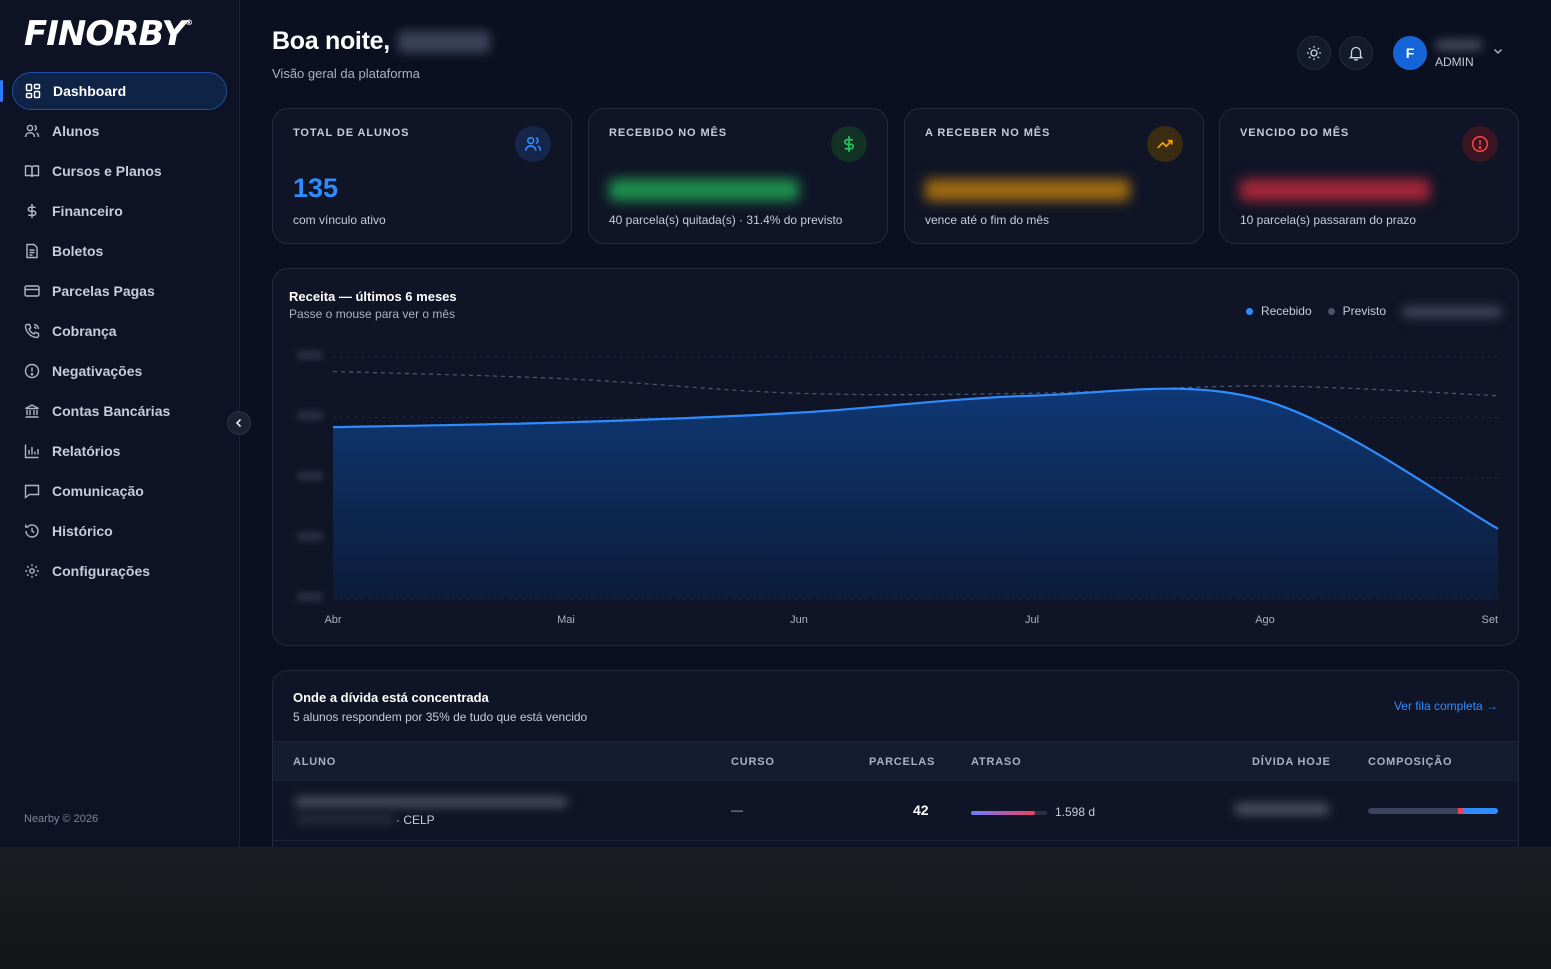  I want to click on course-cell: —, so click(737, 810).